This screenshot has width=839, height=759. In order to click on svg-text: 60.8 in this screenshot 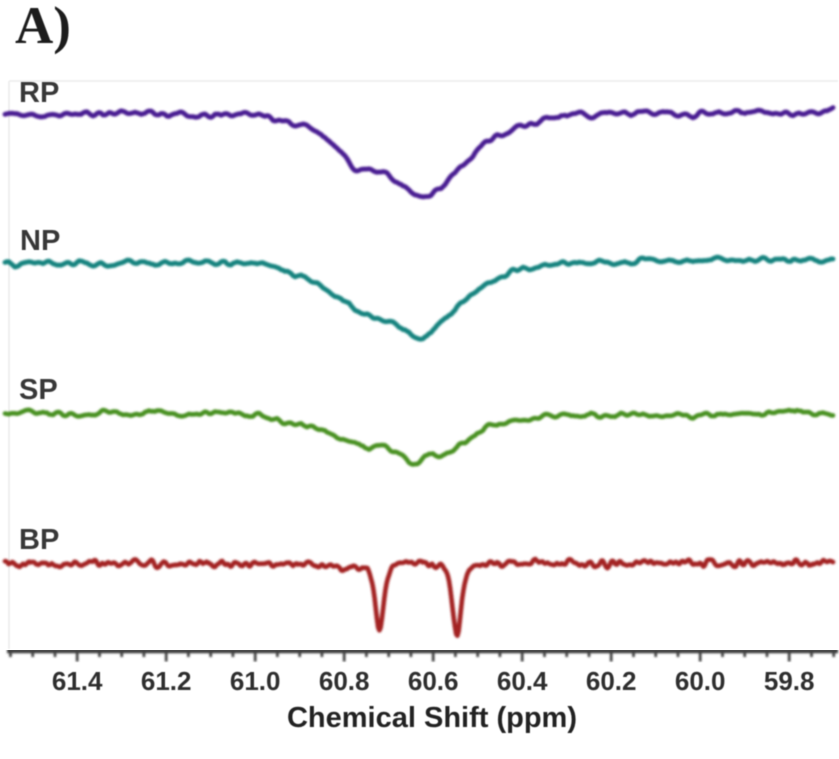, I will do `click(344, 681)`.